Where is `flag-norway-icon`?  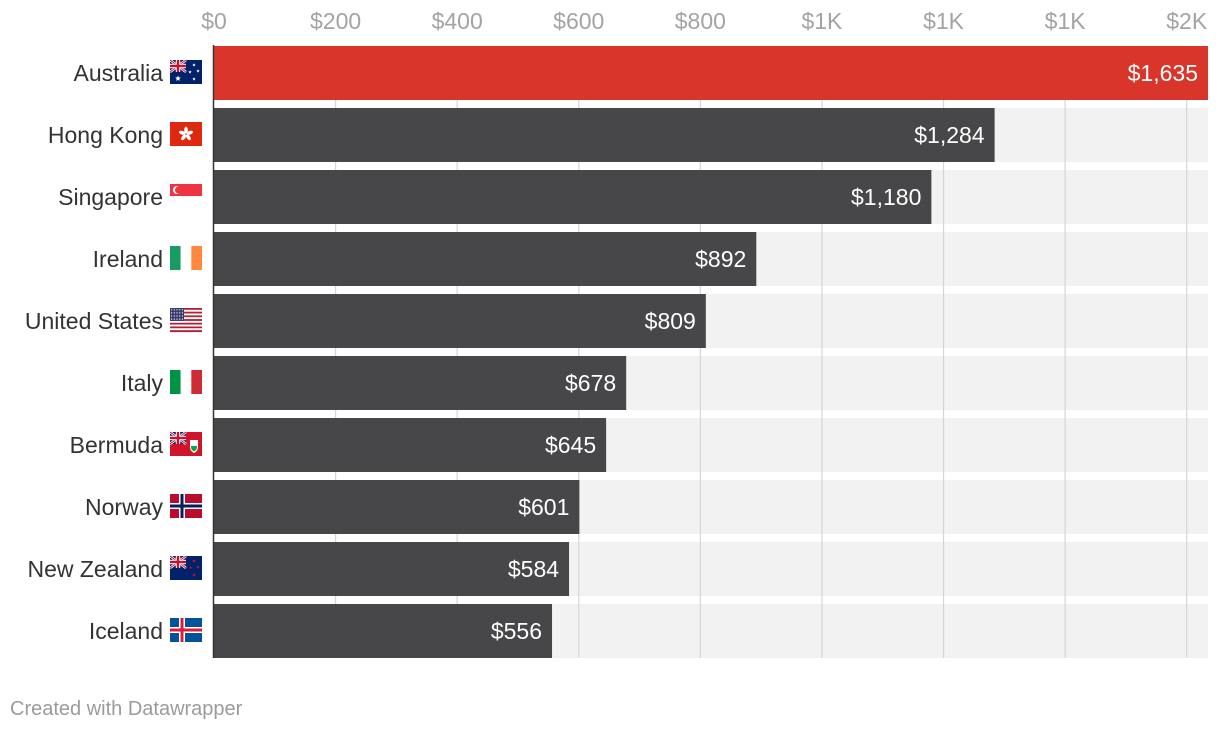
flag-norway-icon is located at coordinates (186, 506).